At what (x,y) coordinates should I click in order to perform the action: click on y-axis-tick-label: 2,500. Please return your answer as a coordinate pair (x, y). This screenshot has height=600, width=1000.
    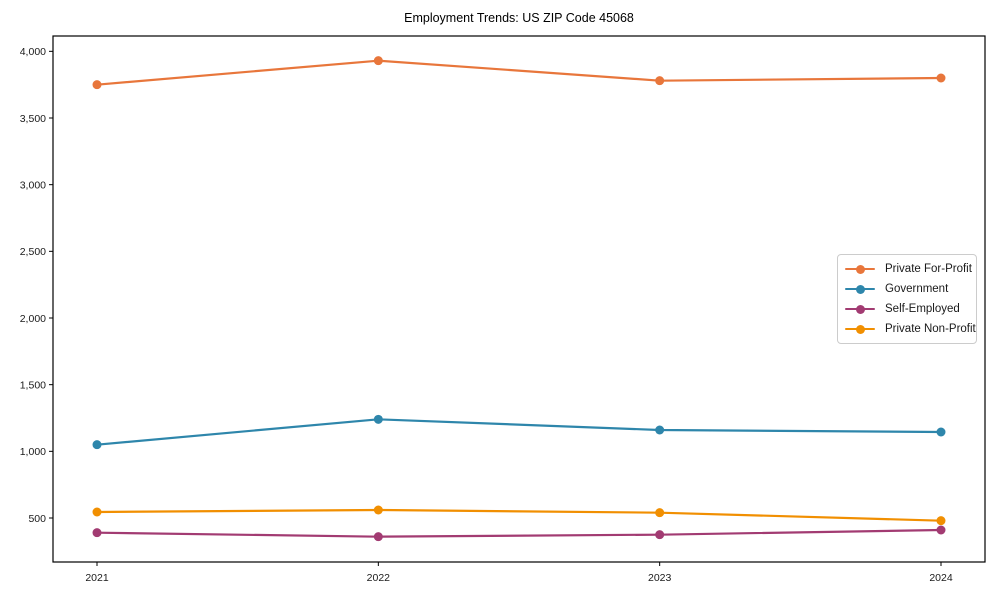
    Looking at the image, I should click on (33, 252).